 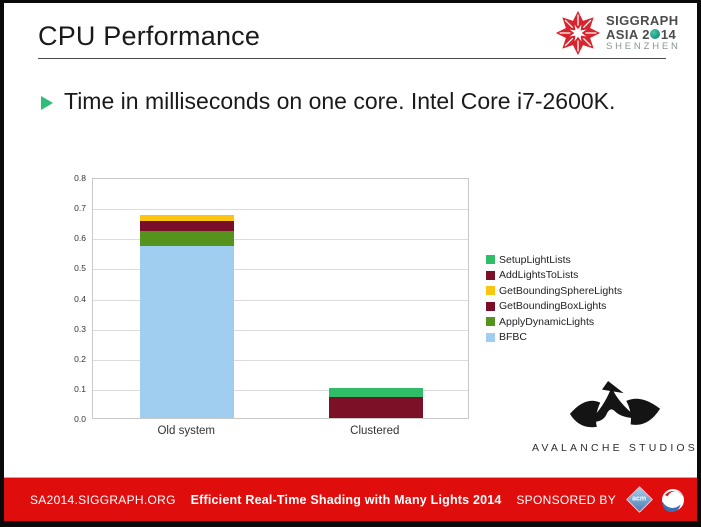 I want to click on bullet-triangle-icon, so click(x=47, y=103).